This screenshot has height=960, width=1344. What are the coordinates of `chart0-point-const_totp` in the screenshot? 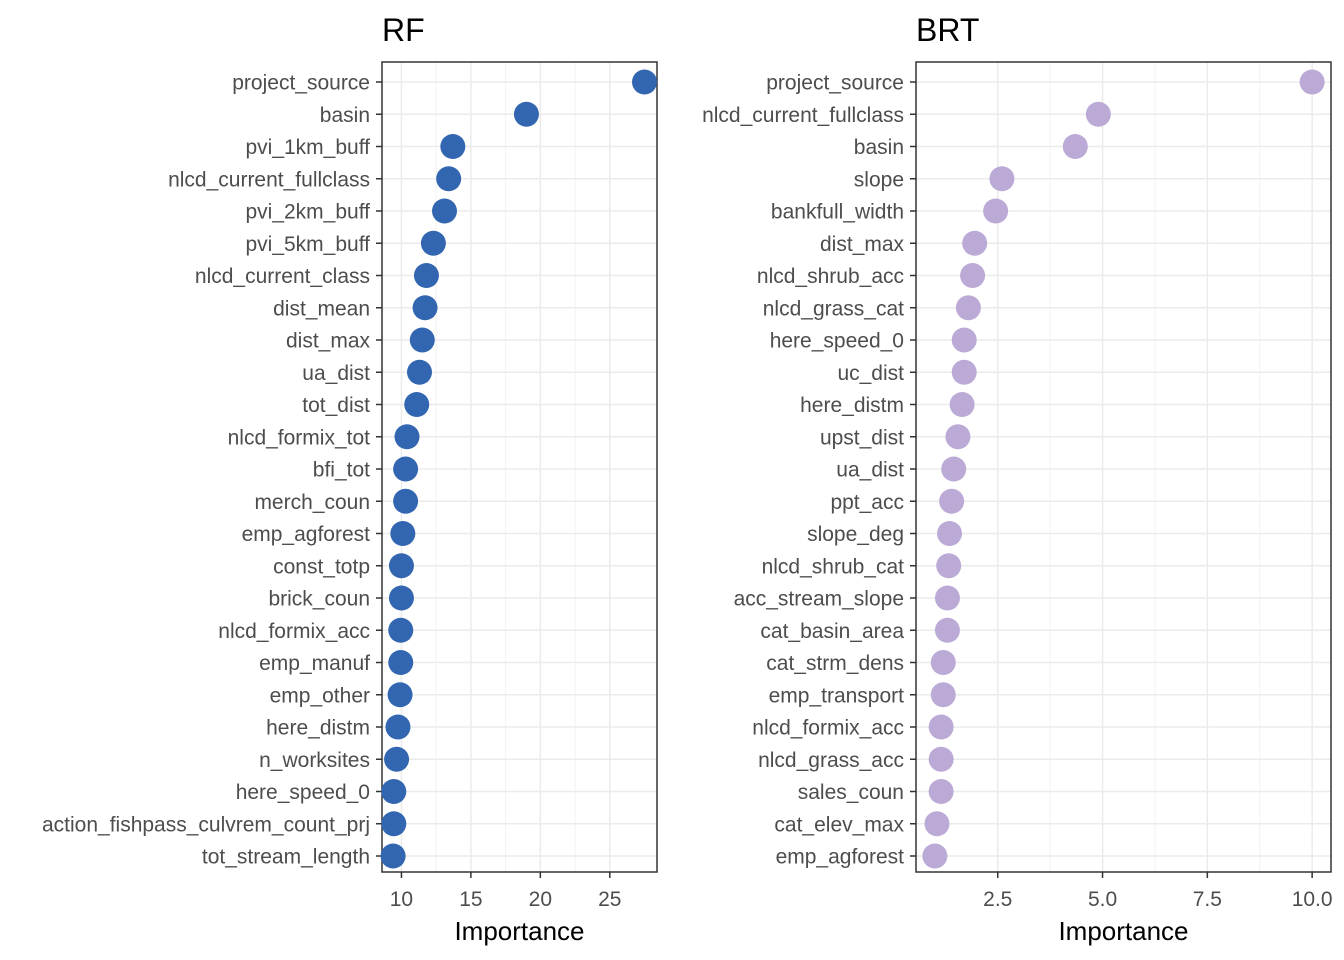 It's located at (401, 566).